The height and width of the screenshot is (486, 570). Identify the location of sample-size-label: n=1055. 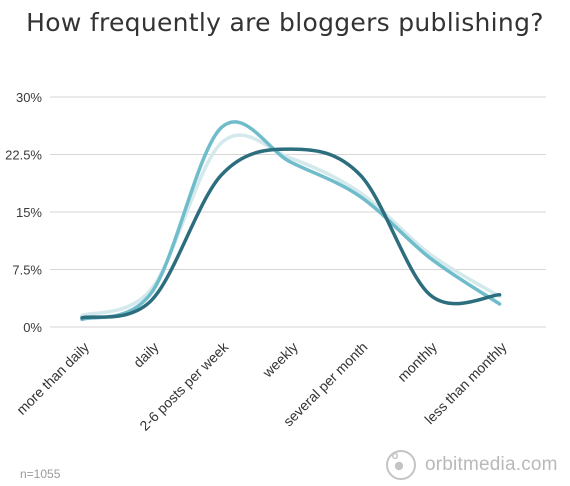
(40, 474).